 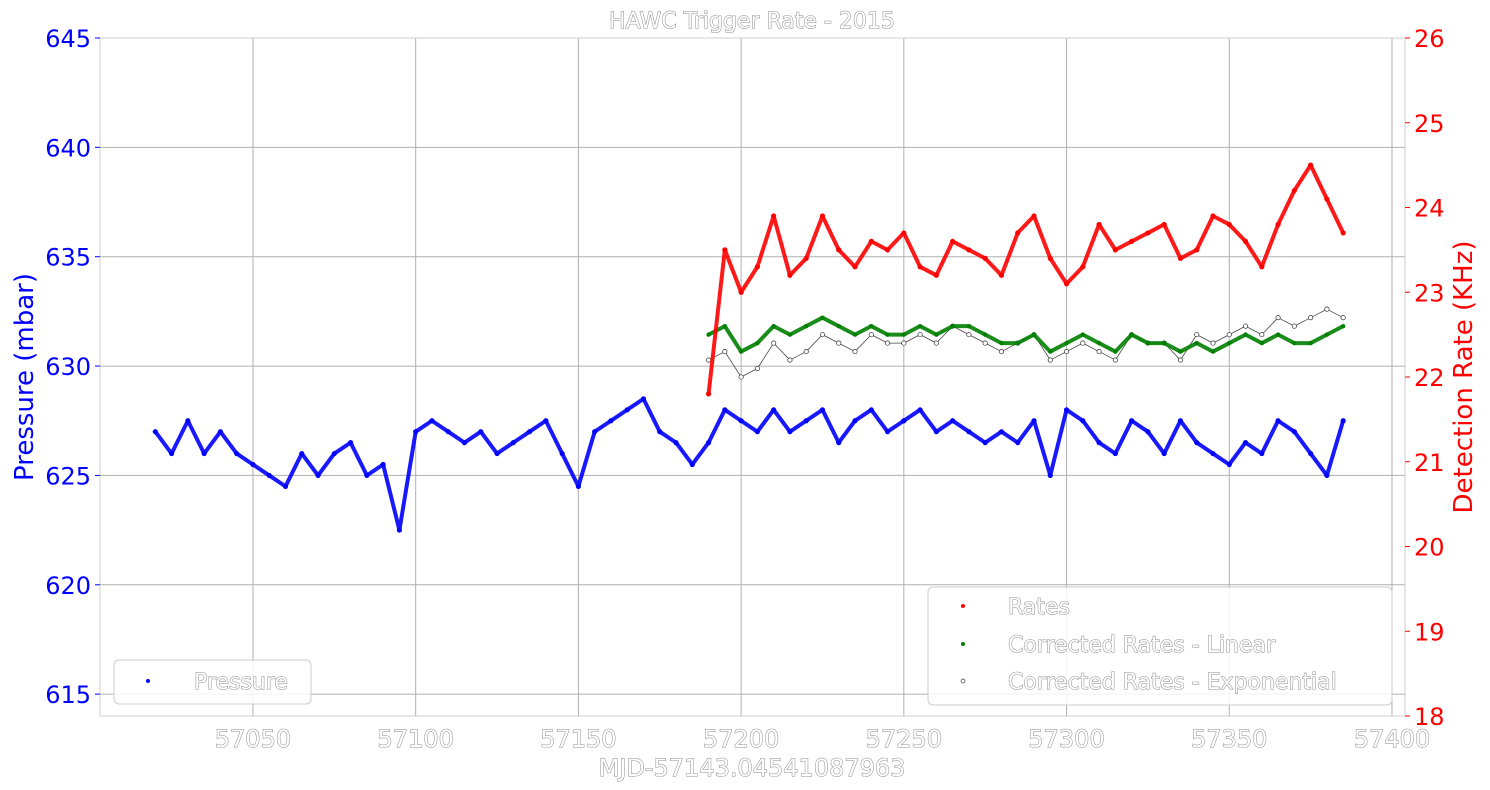 What do you see at coordinates (741, 739) in the screenshot?
I see `x-tick-label: 57200` at bounding box center [741, 739].